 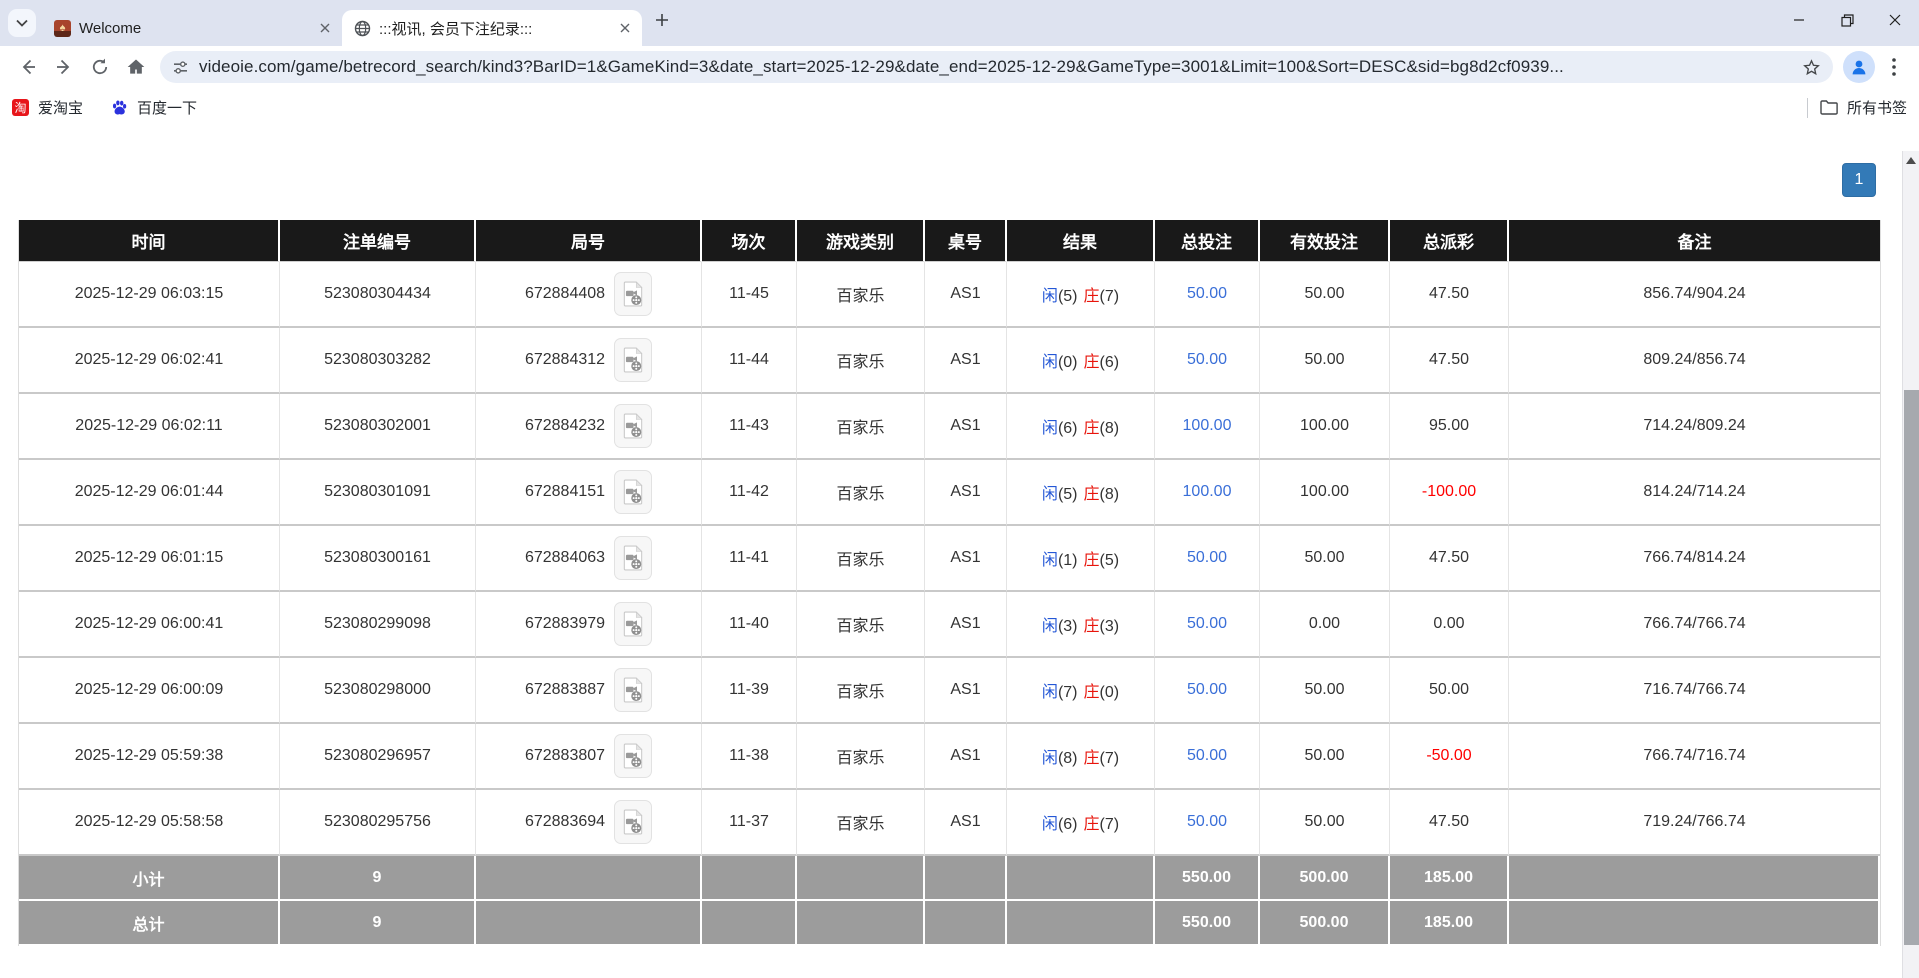 What do you see at coordinates (149, 427) in the screenshot?
I see `time-cell: 2025-12-29 06:02:11` at bounding box center [149, 427].